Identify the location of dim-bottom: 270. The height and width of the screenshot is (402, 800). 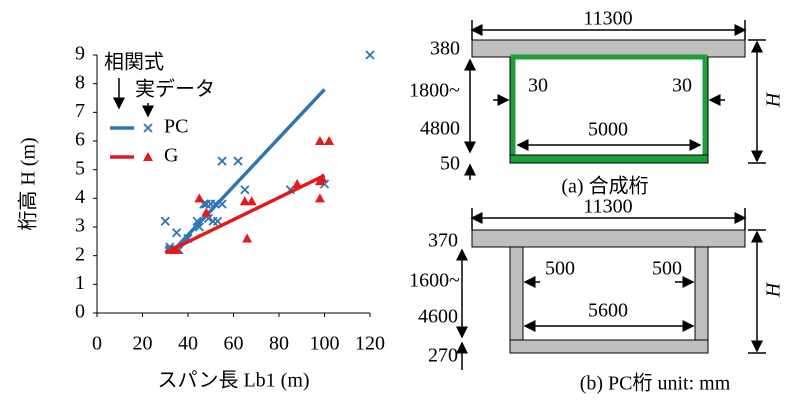
(443, 356).